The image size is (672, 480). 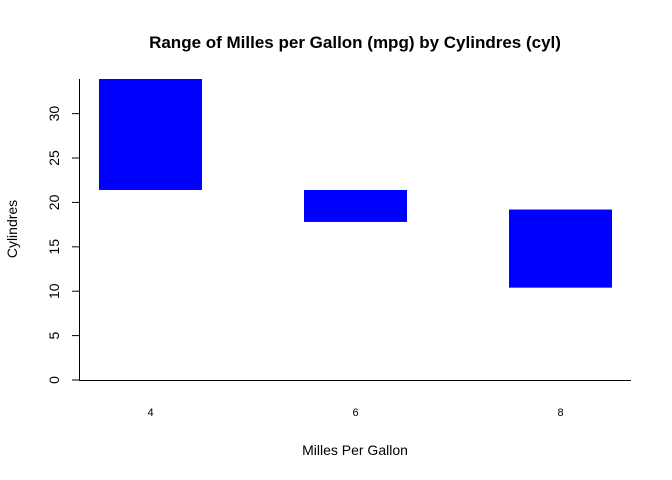 I want to click on x-tick-label-6: 6, so click(x=355, y=413).